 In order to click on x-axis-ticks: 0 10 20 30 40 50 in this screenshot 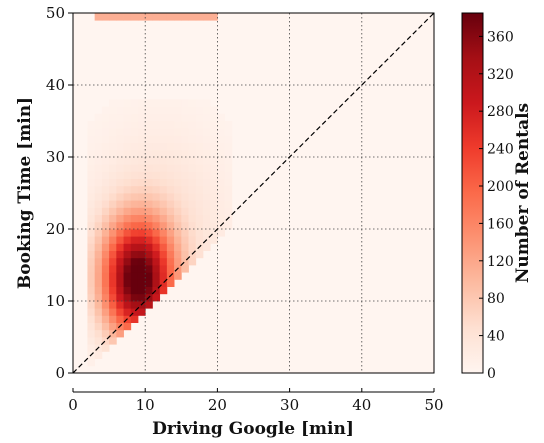, I will do `click(256, 401)`.